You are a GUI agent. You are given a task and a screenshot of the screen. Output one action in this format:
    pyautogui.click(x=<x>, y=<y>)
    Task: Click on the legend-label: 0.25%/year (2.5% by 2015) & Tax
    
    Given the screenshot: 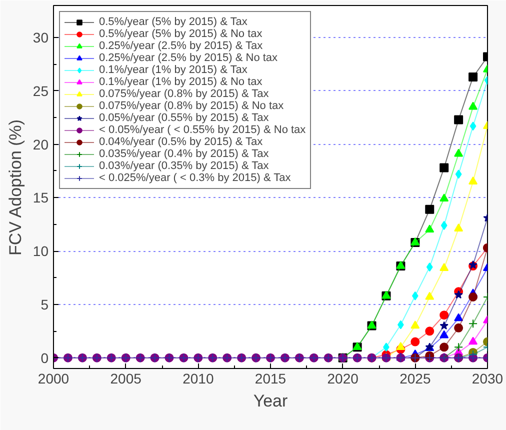 What is the action you would take?
    pyautogui.click(x=181, y=46)
    